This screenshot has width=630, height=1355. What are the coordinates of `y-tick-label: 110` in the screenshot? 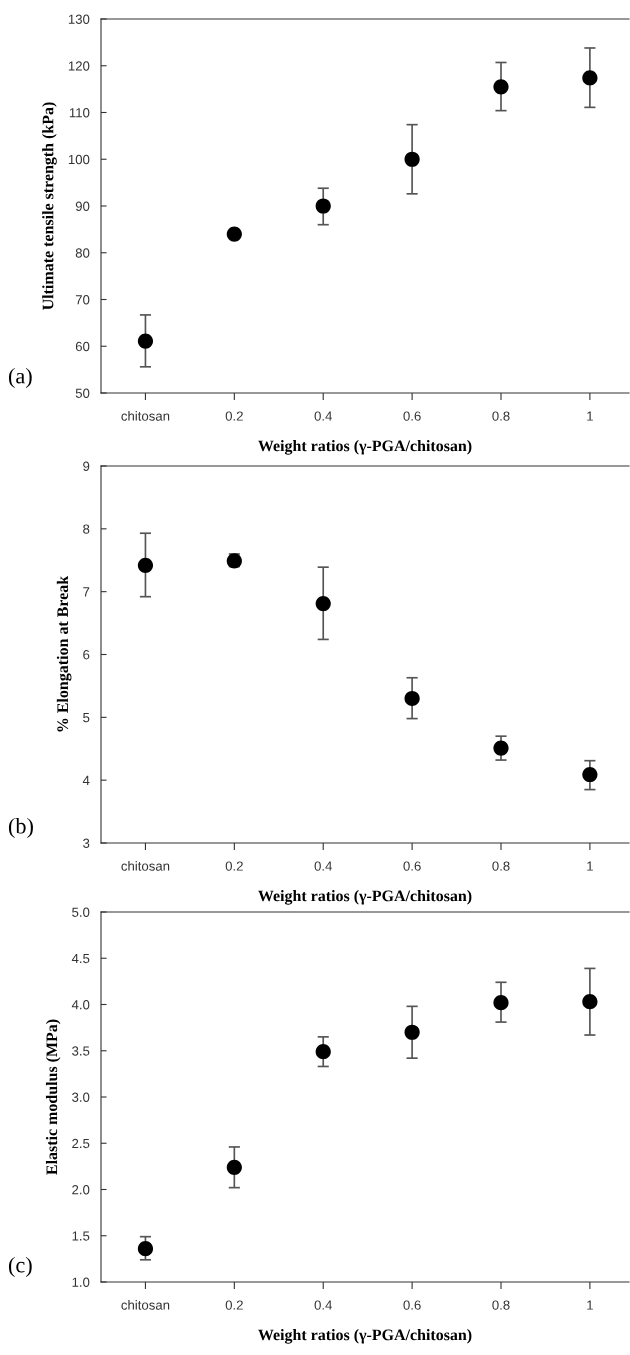 It's located at (79, 113).